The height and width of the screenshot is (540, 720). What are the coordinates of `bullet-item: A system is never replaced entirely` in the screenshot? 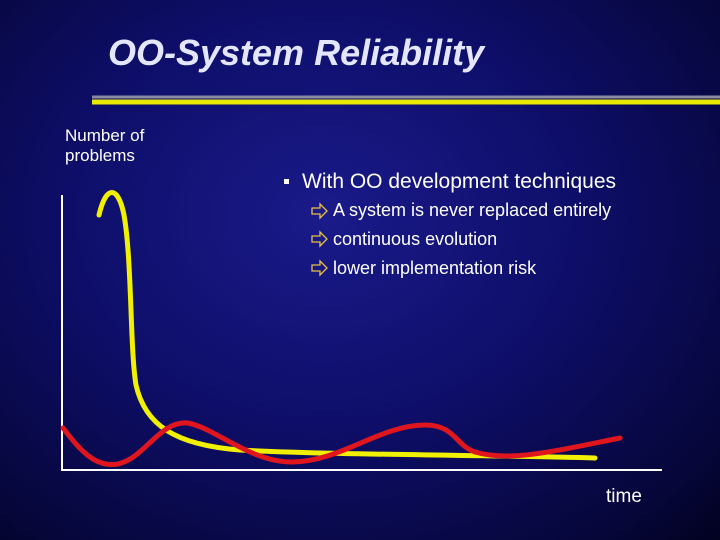 It's located at (472, 210).